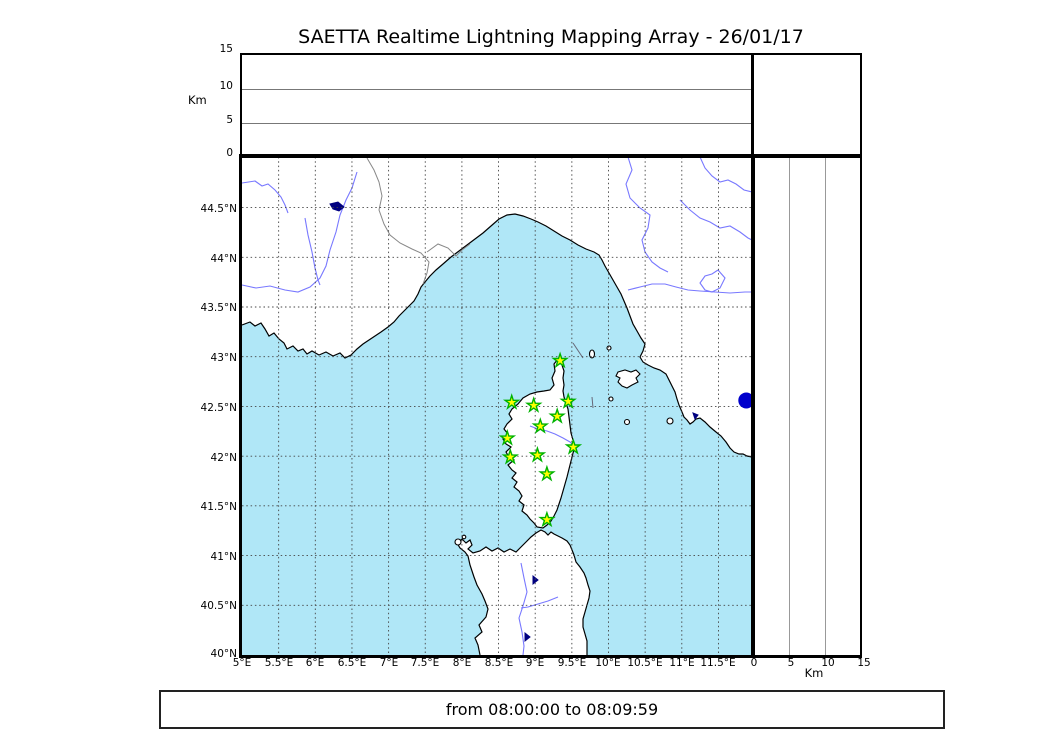 Image resolution: width=1050 pixels, height=750 pixels. I want to click on lon-tick: 6°E, so click(315, 663).